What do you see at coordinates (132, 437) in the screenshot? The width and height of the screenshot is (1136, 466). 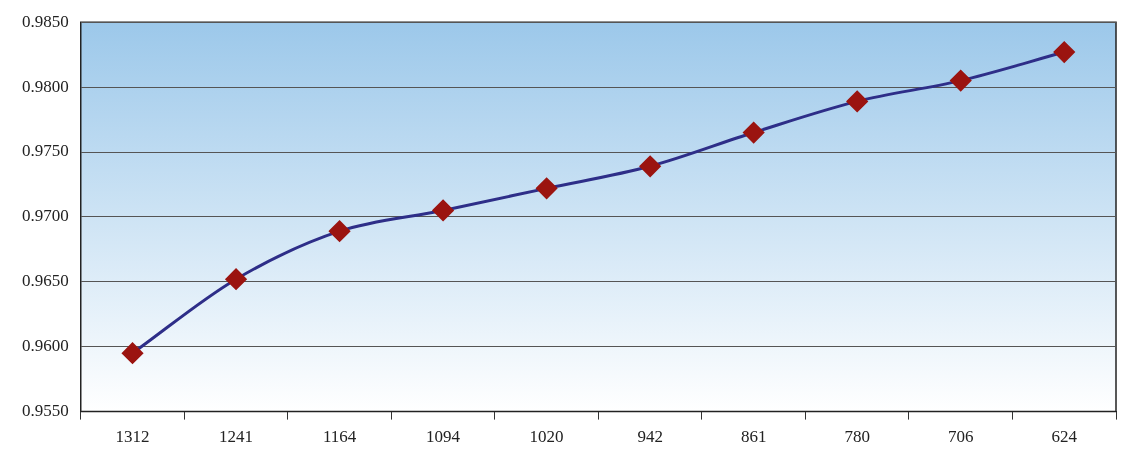 I see `x-tick-label: 1312` at bounding box center [132, 437].